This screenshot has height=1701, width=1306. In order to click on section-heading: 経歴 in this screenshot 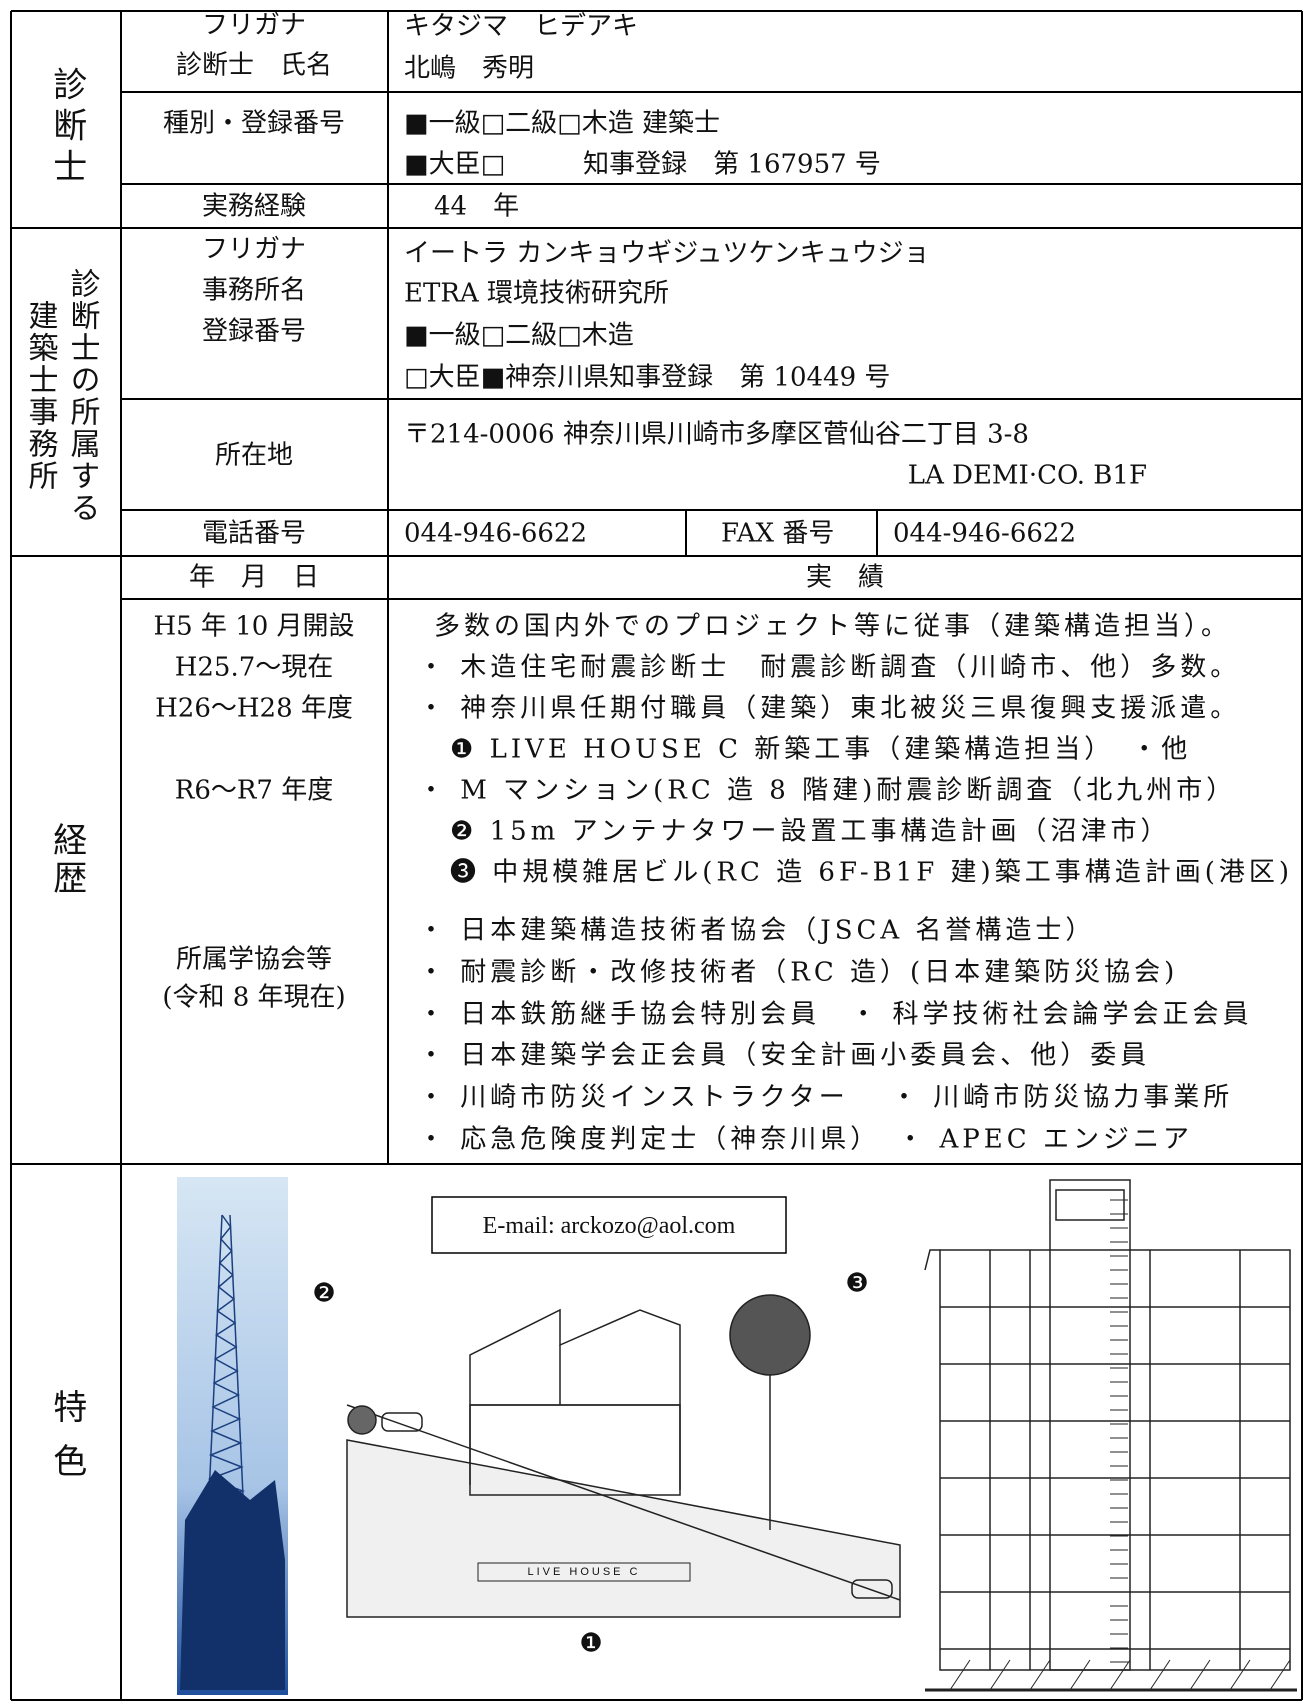, I will do `click(66, 860)`.